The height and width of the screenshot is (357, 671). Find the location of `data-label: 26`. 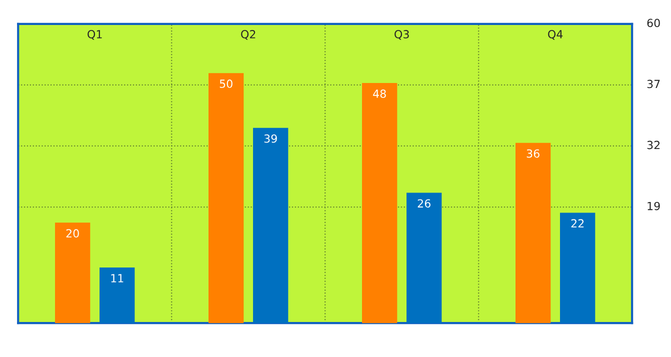

data-label: 26 is located at coordinates (424, 203).